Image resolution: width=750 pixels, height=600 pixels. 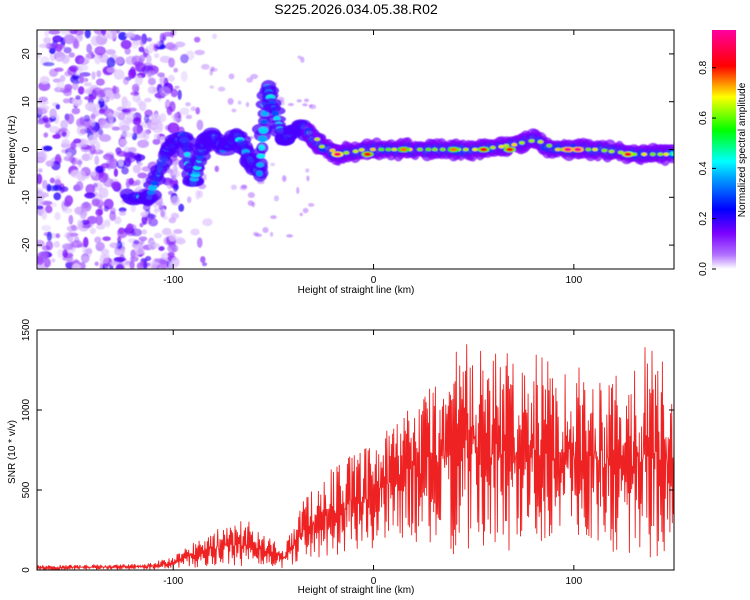 What do you see at coordinates (707, 168) in the screenshot?
I see `colorbar-ticks: 0.0 0.2 0.4 0.6 0.8` at bounding box center [707, 168].